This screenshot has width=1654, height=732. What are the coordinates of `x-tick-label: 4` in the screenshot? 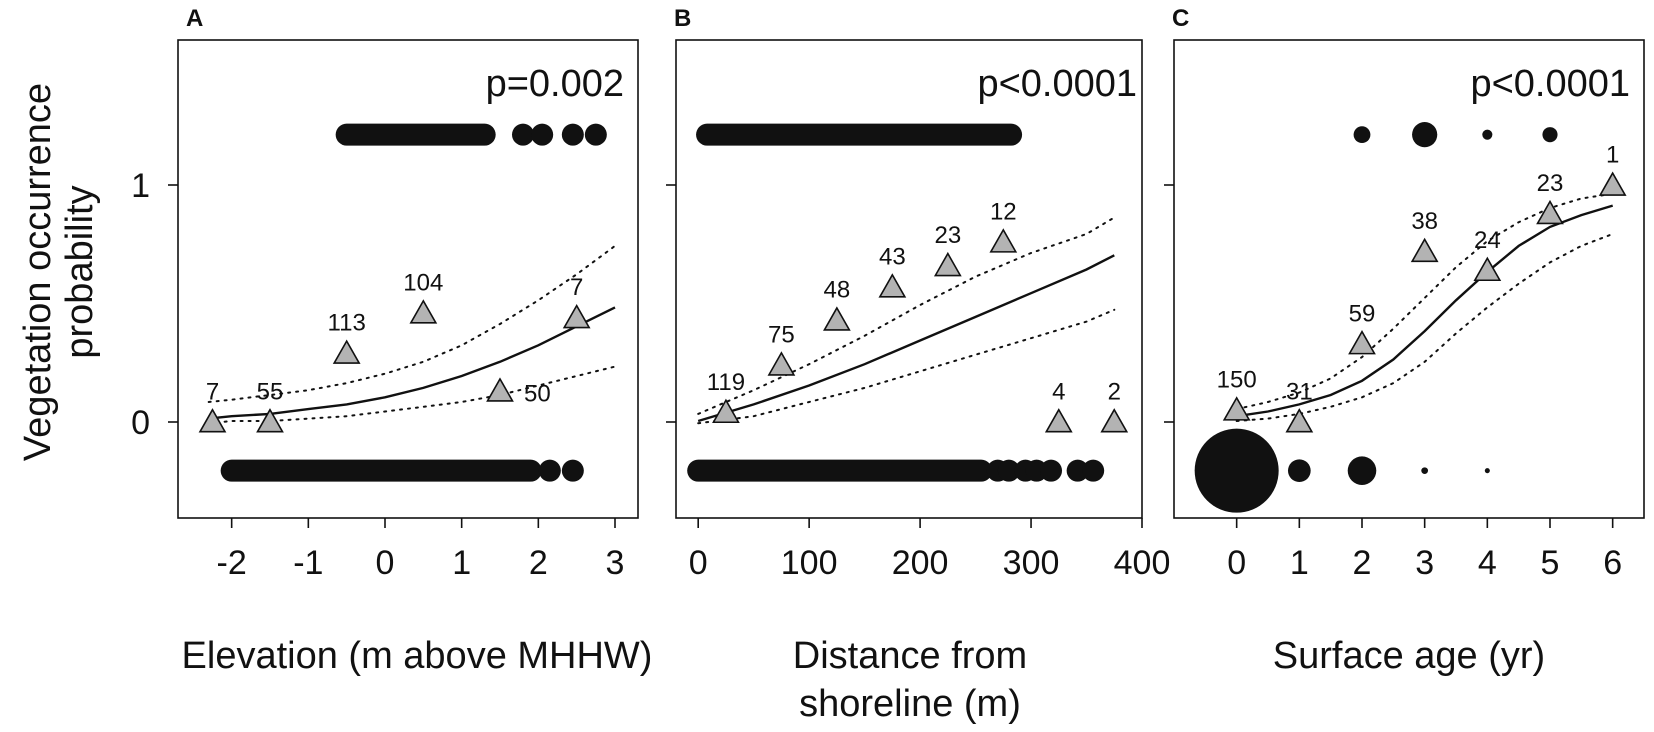 It's located at (1487, 563).